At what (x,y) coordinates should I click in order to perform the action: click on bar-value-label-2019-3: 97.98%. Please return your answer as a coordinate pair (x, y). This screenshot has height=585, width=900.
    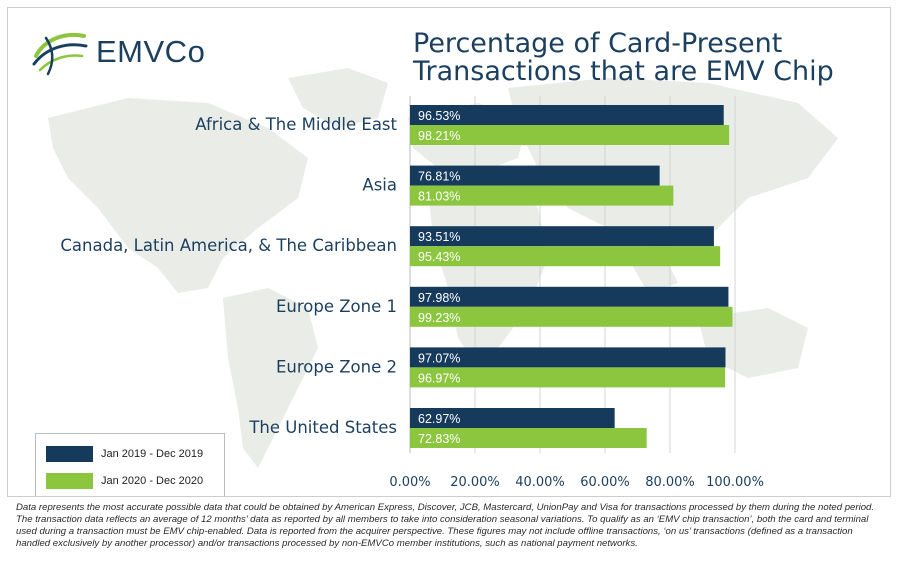
    Looking at the image, I should click on (439, 298).